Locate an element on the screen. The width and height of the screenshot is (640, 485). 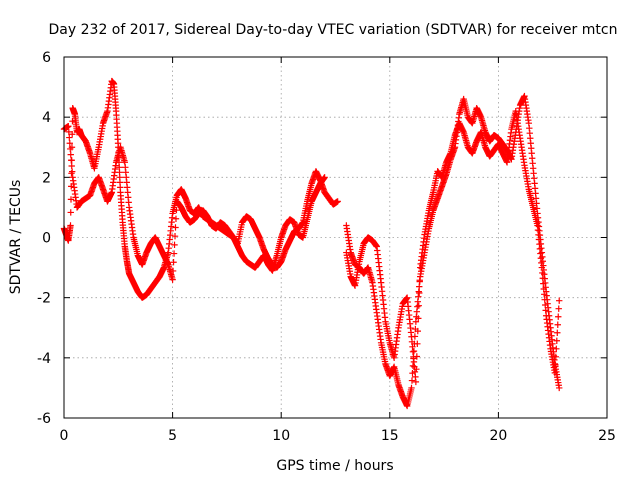
y-tick-label: -6 is located at coordinates (44, 419).